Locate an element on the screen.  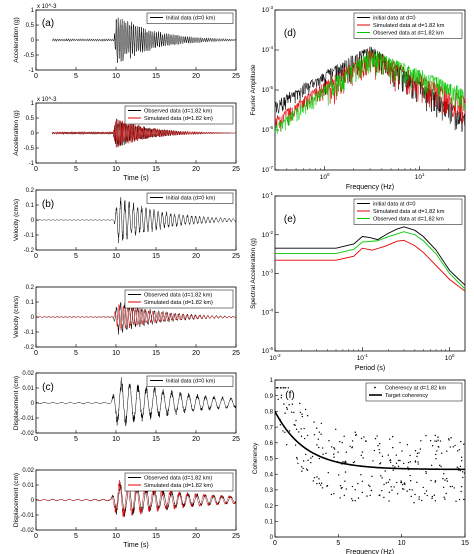
y-tick-label: 0.8 is located at coordinates (269, 413).